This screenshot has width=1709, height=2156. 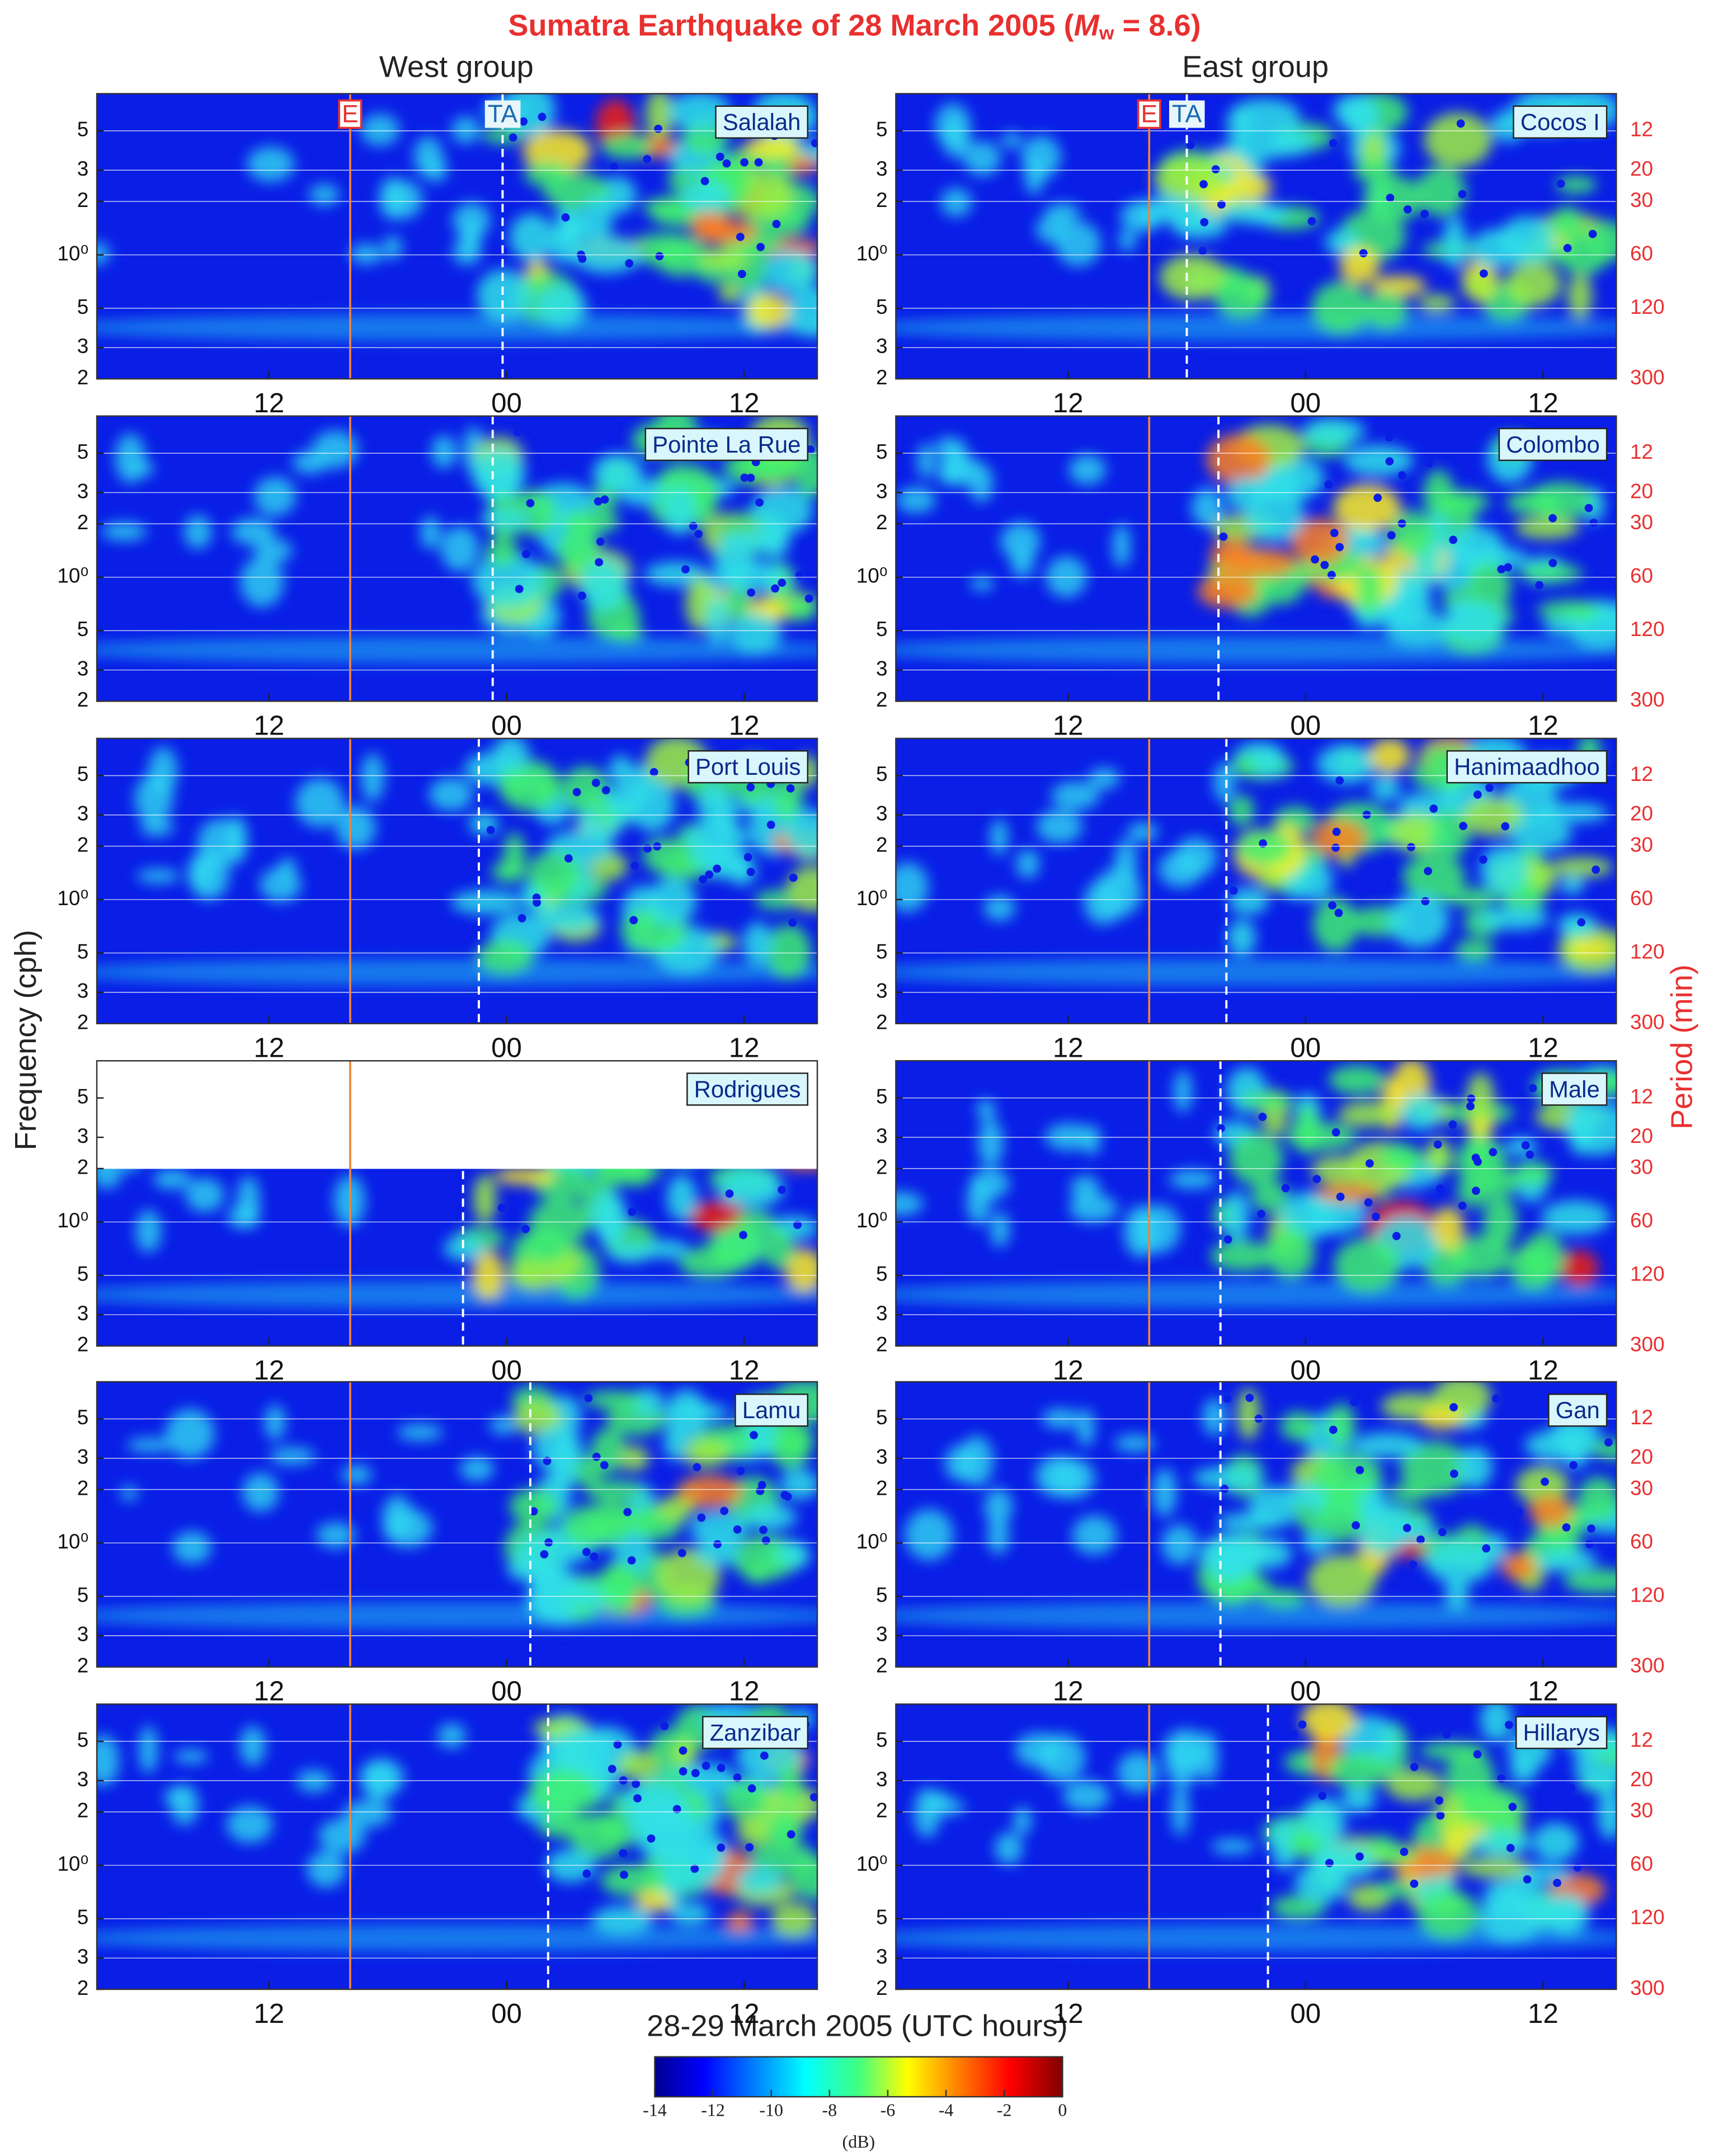 What do you see at coordinates (437, 578) in the screenshot?
I see `panel: 5 3 2 10⁰ 5 3 2 12 00 12 Pointe La Rue` at bounding box center [437, 578].